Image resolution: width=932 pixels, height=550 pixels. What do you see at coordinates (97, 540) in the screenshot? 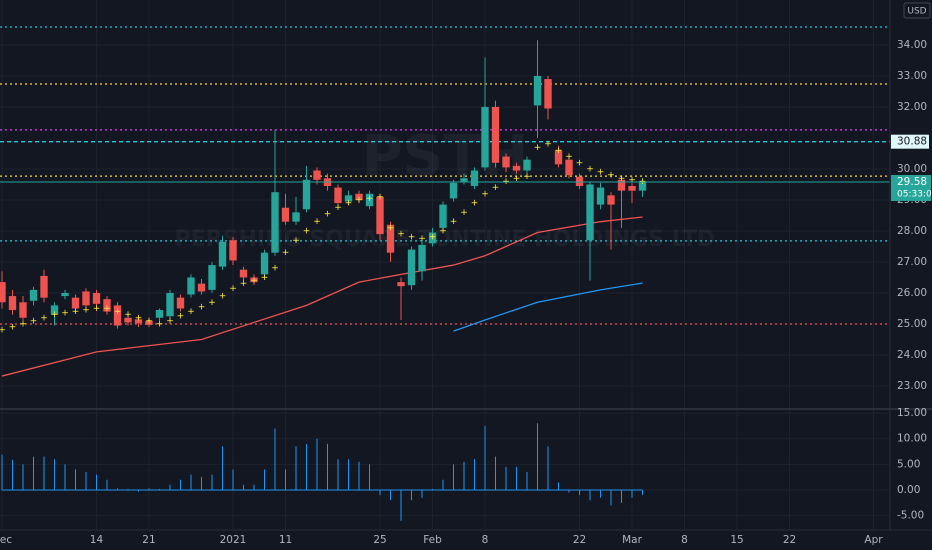
I see `x-tick-label: 14` at bounding box center [97, 540].